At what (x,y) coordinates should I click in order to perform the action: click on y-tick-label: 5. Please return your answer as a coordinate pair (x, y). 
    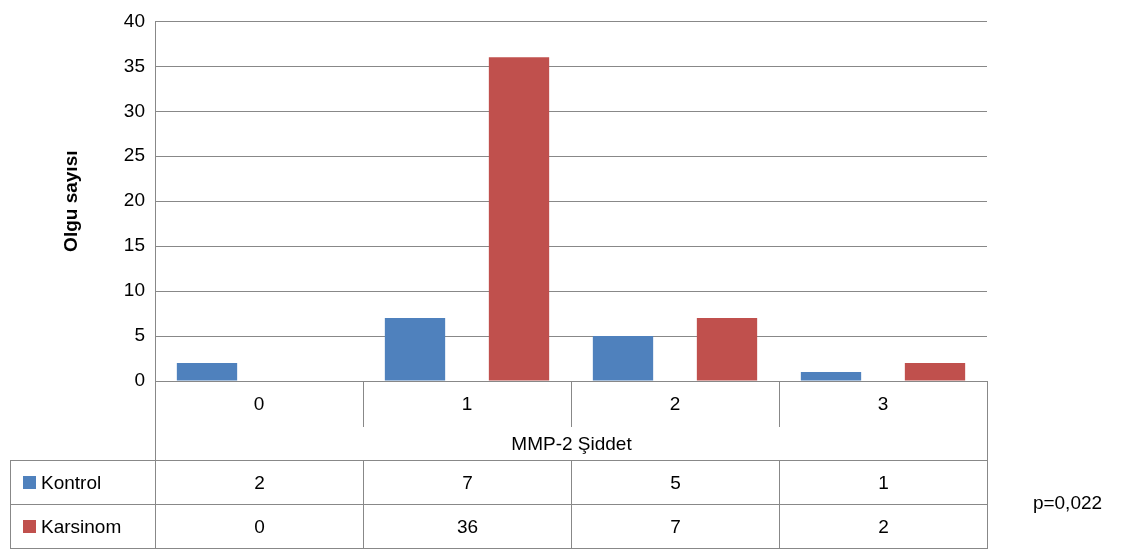
    Looking at the image, I should click on (139, 335).